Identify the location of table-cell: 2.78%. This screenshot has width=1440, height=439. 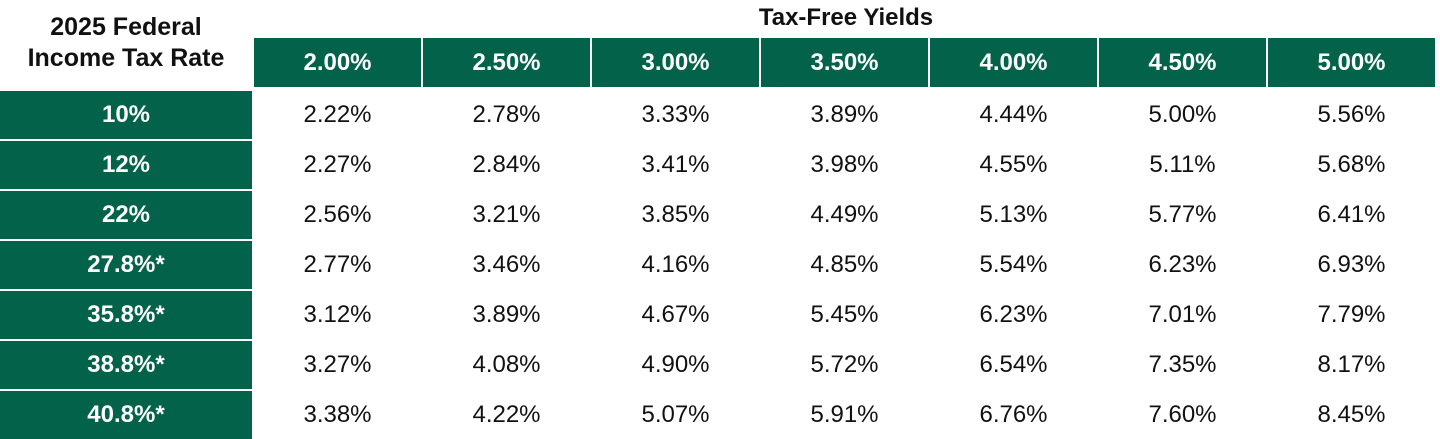
(506, 114).